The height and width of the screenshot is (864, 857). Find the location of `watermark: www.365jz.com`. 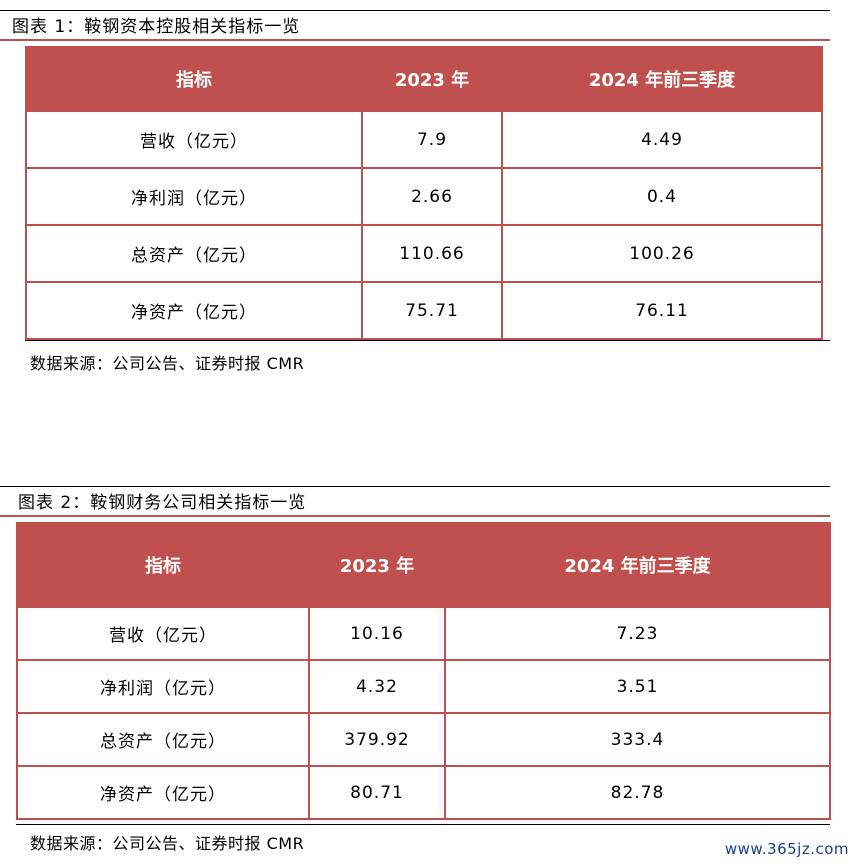

watermark: www.365jz.com is located at coordinates (786, 849).